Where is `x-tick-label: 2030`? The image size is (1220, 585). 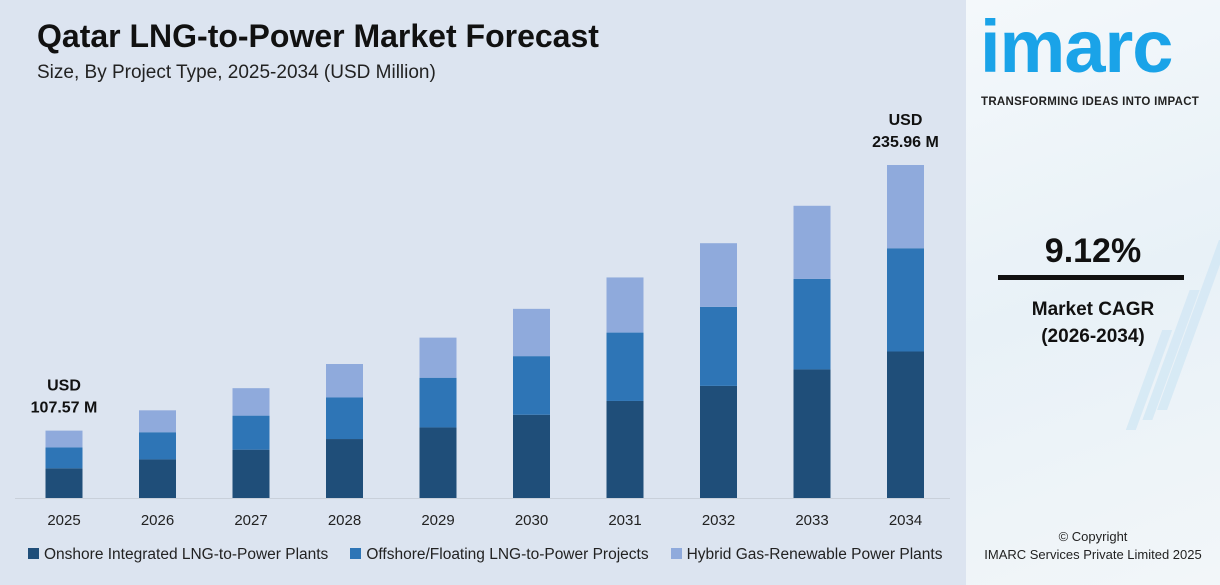
x-tick-label: 2030 is located at coordinates (531, 520).